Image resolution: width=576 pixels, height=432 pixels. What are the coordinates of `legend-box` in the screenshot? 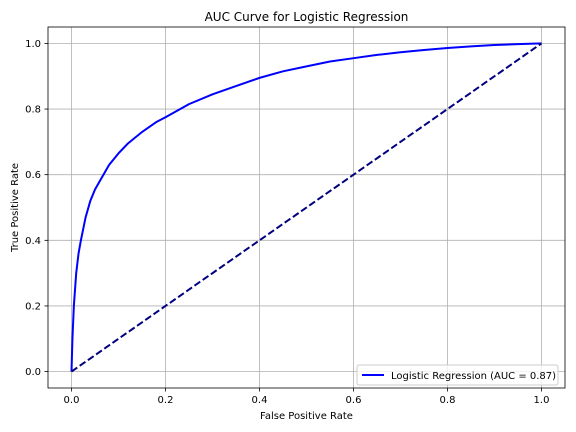 It's located at (457, 375).